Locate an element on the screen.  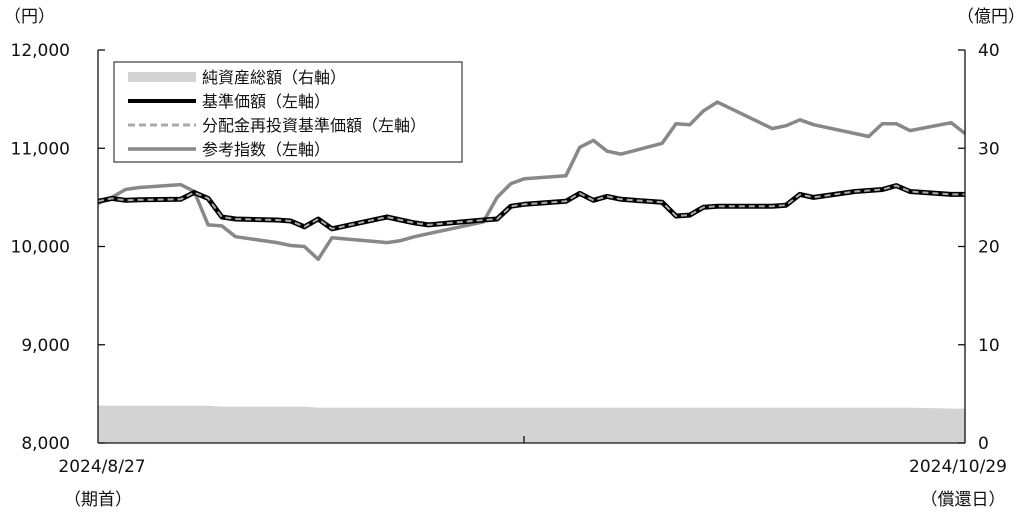
left-tick-label: 11,000 is located at coordinates (40, 149).